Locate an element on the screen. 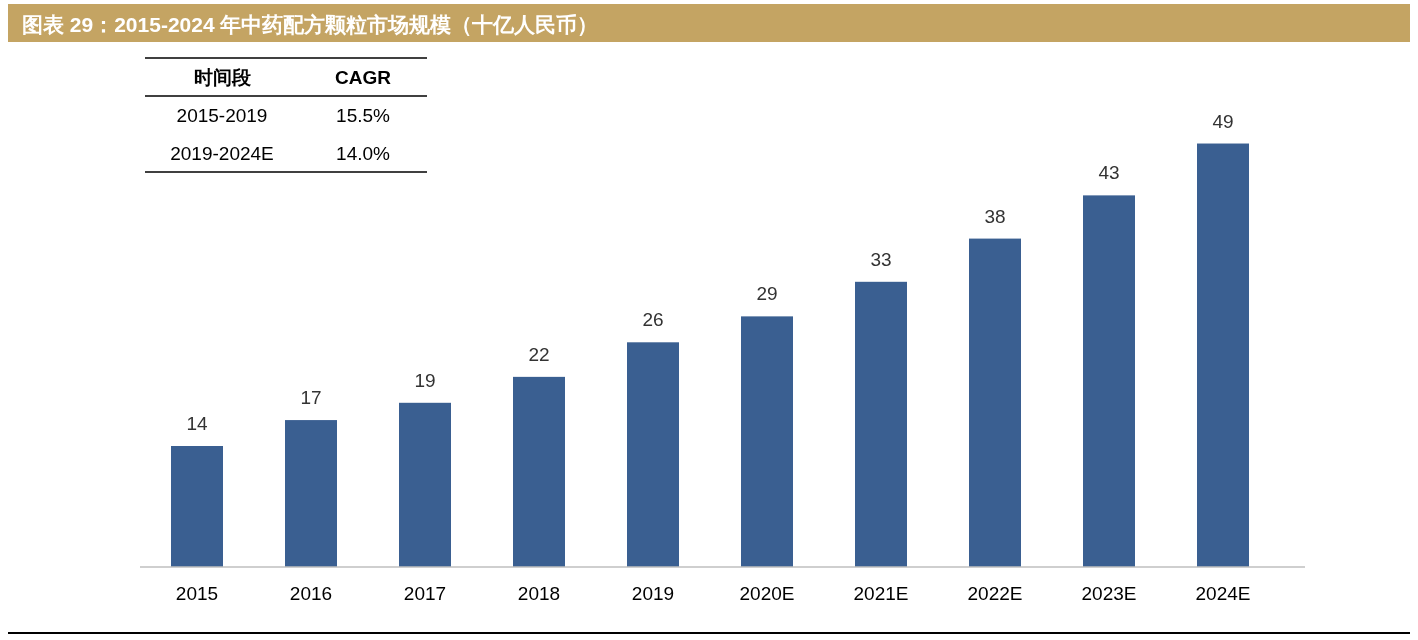  x-tick-label: 2021E is located at coordinates (881, 593).